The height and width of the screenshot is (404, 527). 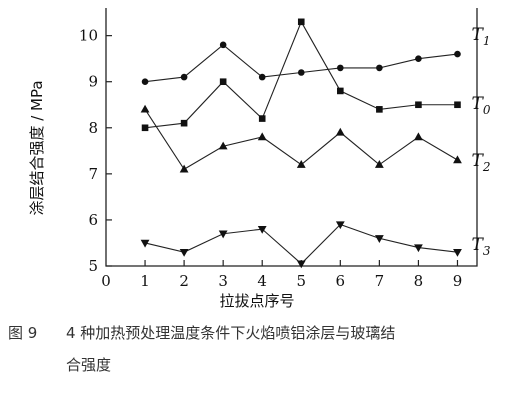 What do you see at coordinates (341, 281) in the screenshot?
I see `x-tick-label: 6` at bounding box center [341, 281].